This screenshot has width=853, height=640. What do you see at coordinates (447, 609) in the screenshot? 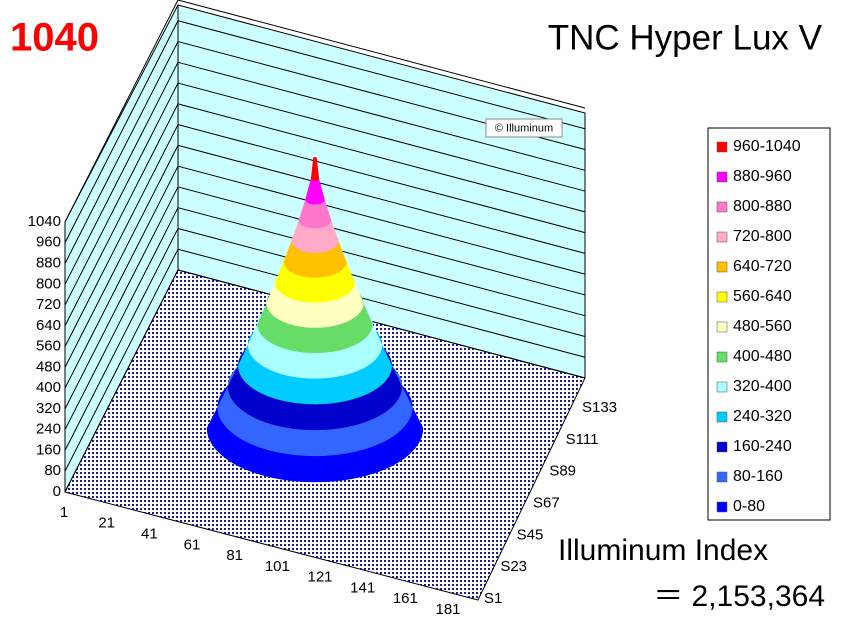
I see `x-tick-label: 181` at bounding box center [447, 609].